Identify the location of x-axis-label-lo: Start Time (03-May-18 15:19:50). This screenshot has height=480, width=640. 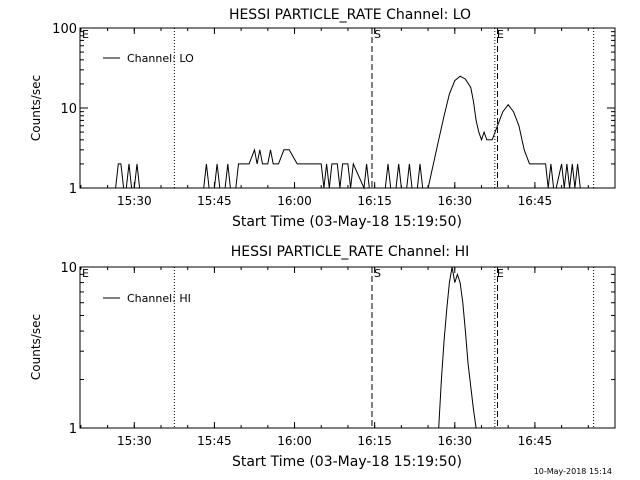
(347, 222).